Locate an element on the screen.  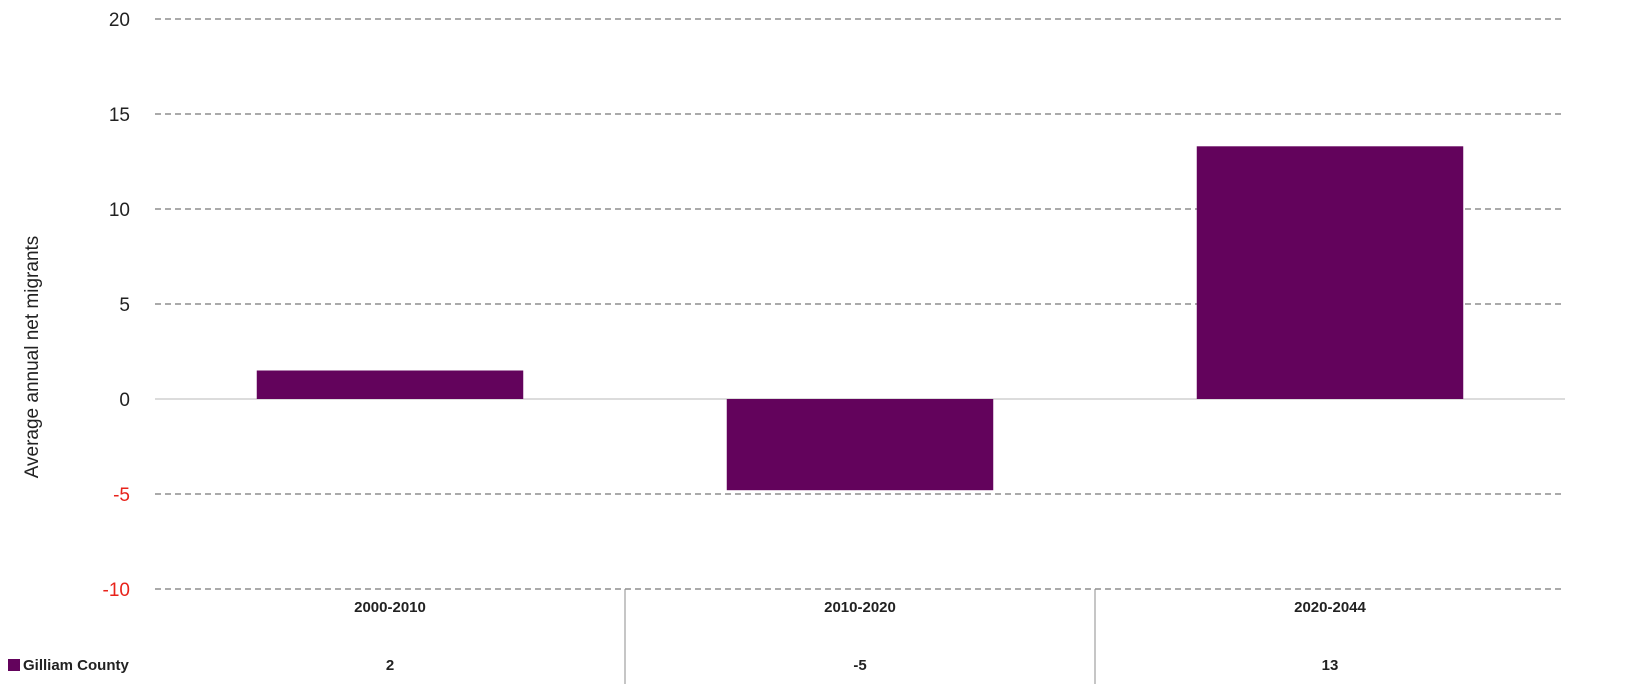
table-value: 2 is located at coordinates (390, 665).